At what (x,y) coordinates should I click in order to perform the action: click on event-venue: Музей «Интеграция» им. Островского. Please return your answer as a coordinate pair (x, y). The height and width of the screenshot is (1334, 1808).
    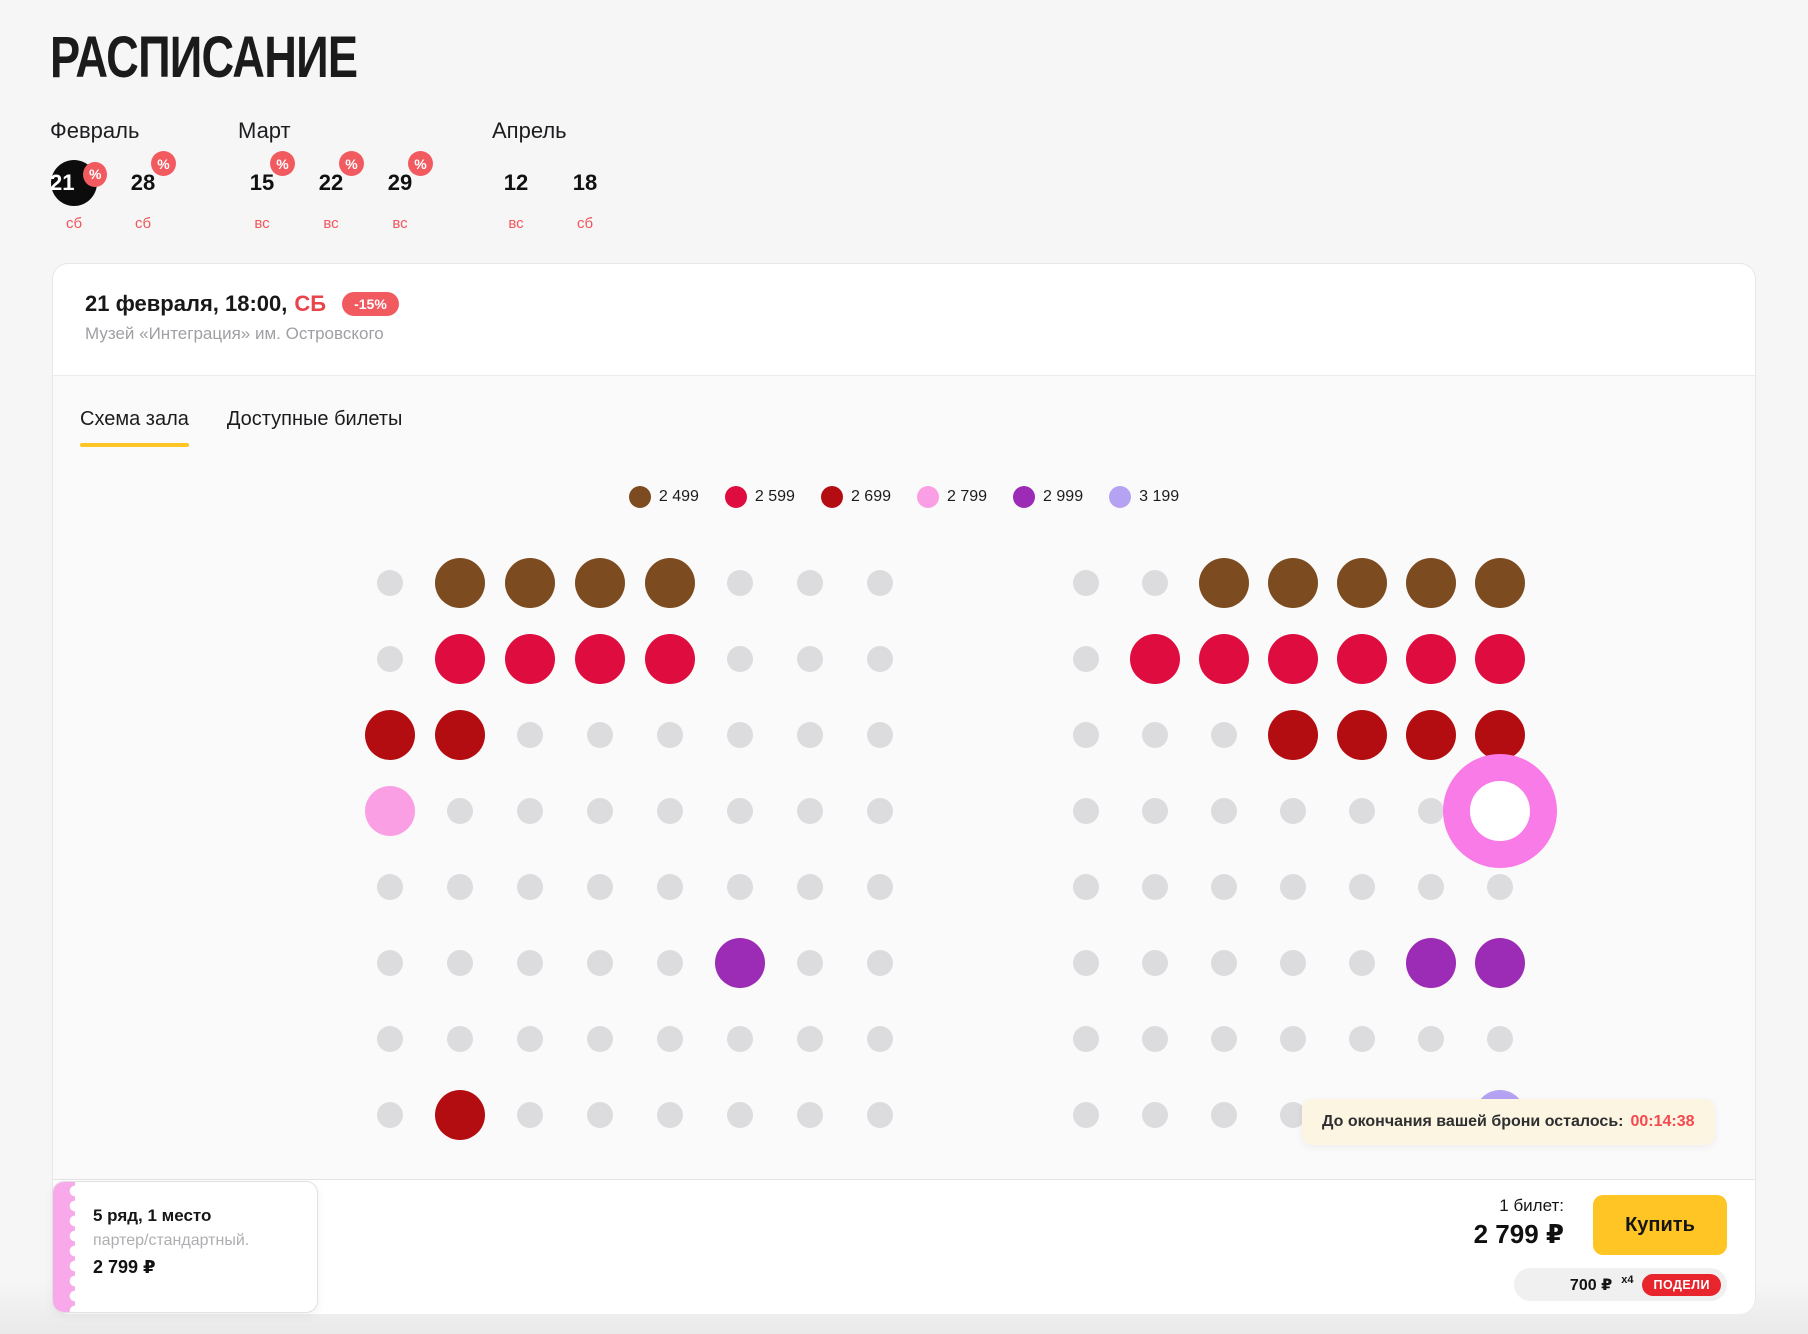
    Looking at the image, I should click on (234, 333).